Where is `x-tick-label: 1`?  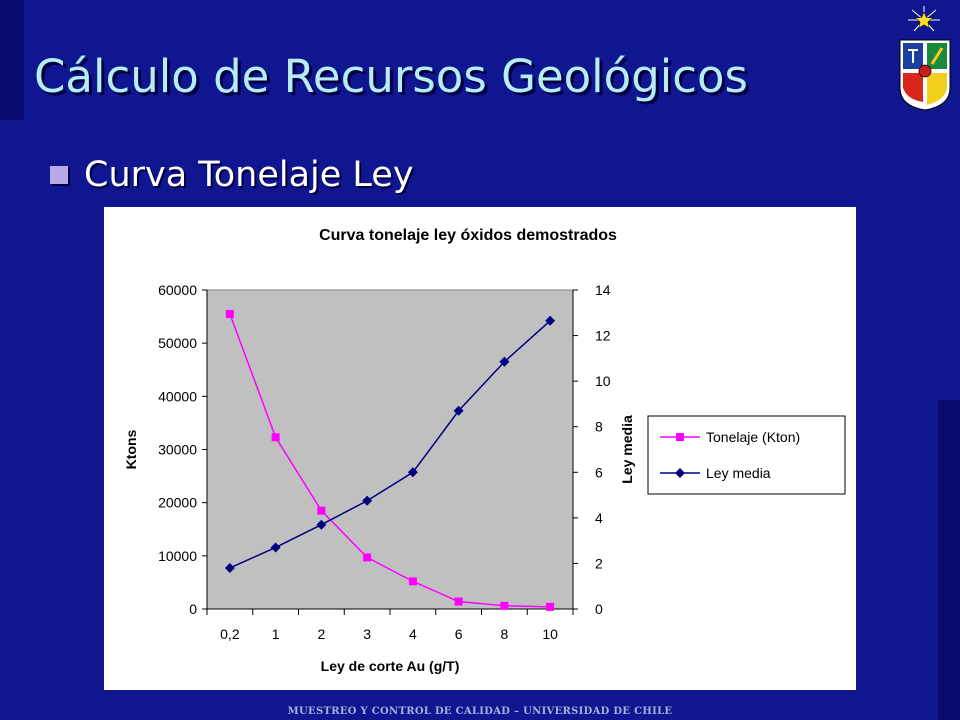 x-tick-label: 1 is located at coordinates (276, 634).